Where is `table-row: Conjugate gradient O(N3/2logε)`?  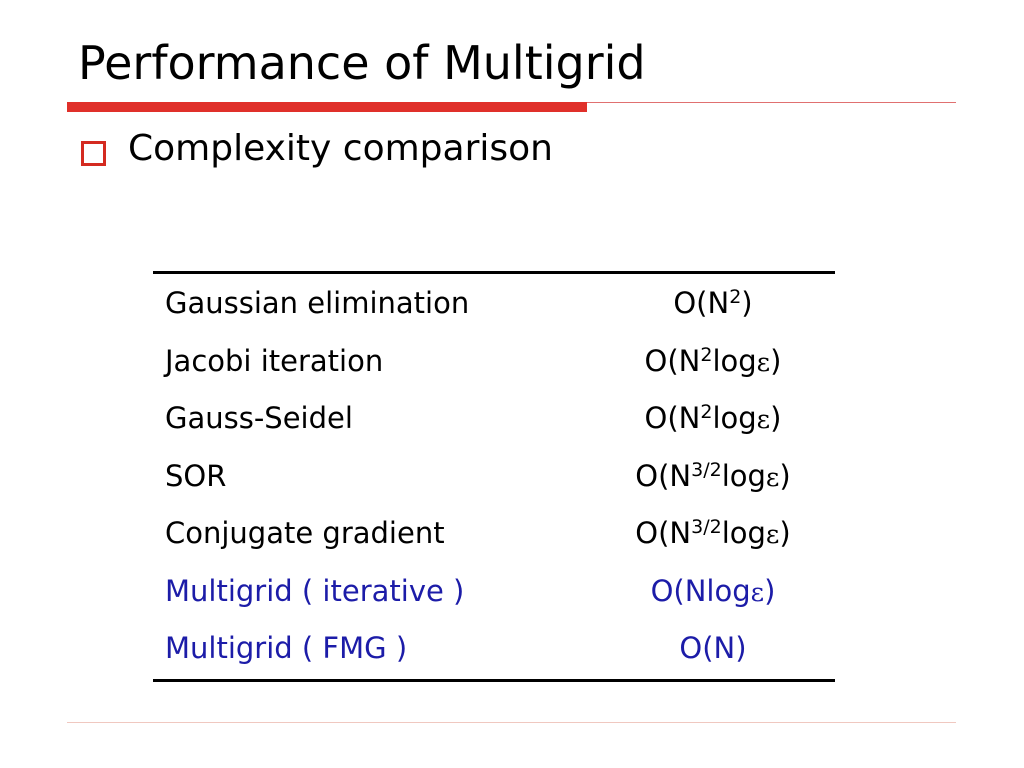
table-row: Conjugate gradient O(N3/2logε) is located at coordinates (494, 535).